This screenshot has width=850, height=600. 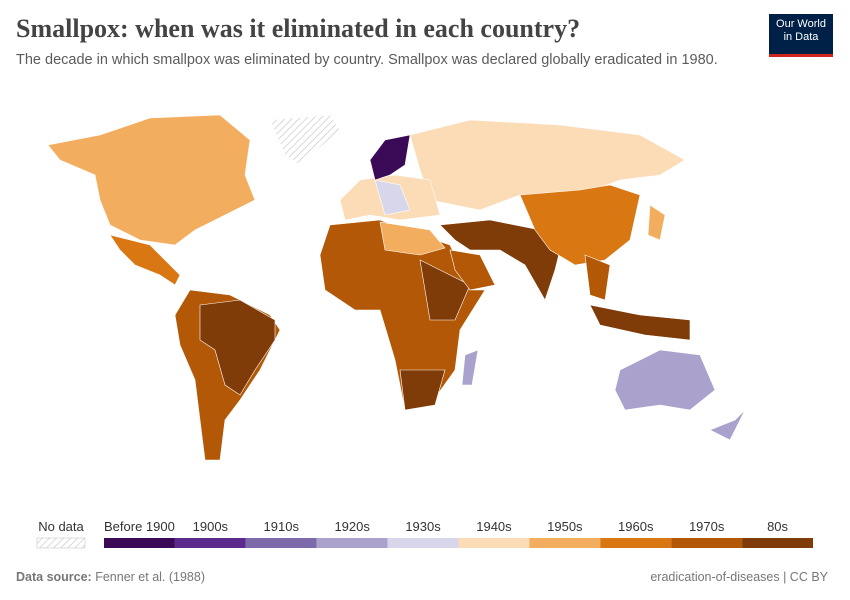 What do you see at coordinates (636, 526) in the screenshot?
I see `legend-label: 1960s` at bounding box center [636, 526].